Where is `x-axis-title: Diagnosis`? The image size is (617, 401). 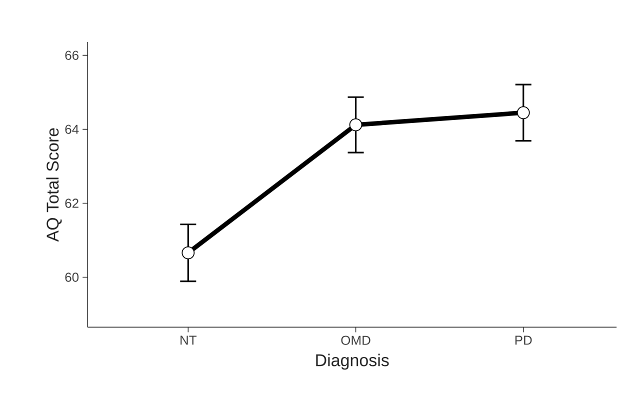 x-axis-title: Diagnosis is located at coordinates (352, 362).